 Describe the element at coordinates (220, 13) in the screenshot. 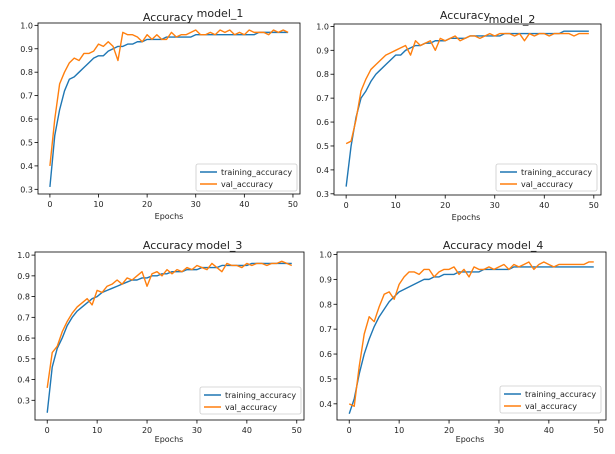

I see `model-label: model_1` at that location.